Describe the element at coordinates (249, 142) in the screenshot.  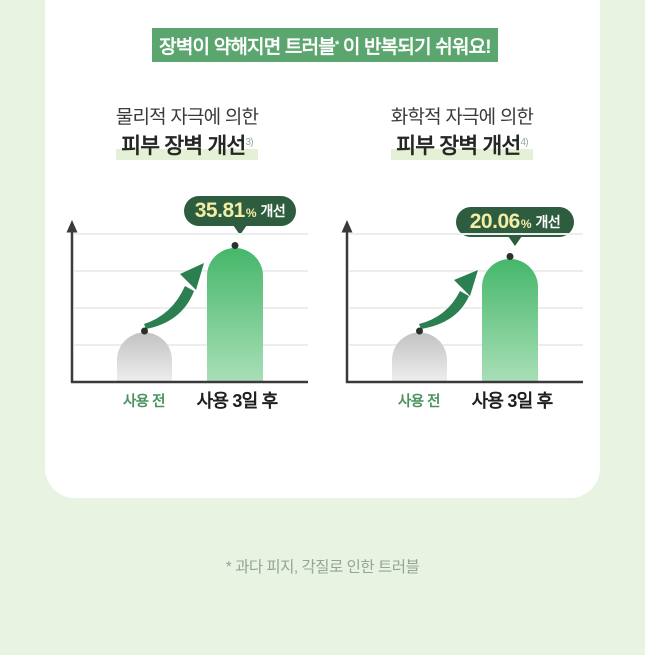
I see `footnote-ref-3: 3)` at that location.